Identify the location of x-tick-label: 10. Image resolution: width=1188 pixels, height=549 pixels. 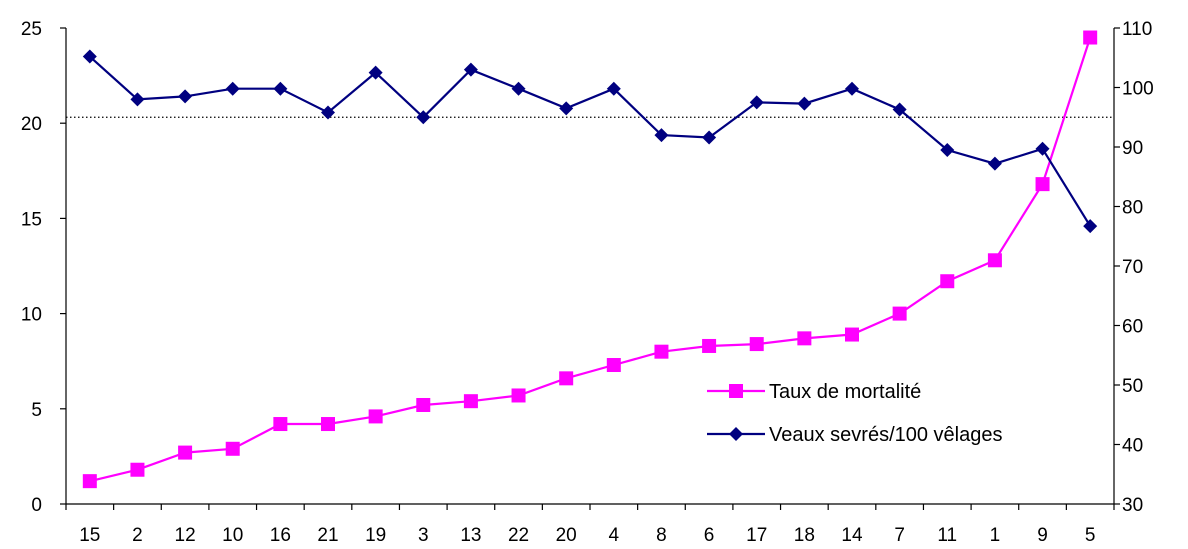
(232, 535).